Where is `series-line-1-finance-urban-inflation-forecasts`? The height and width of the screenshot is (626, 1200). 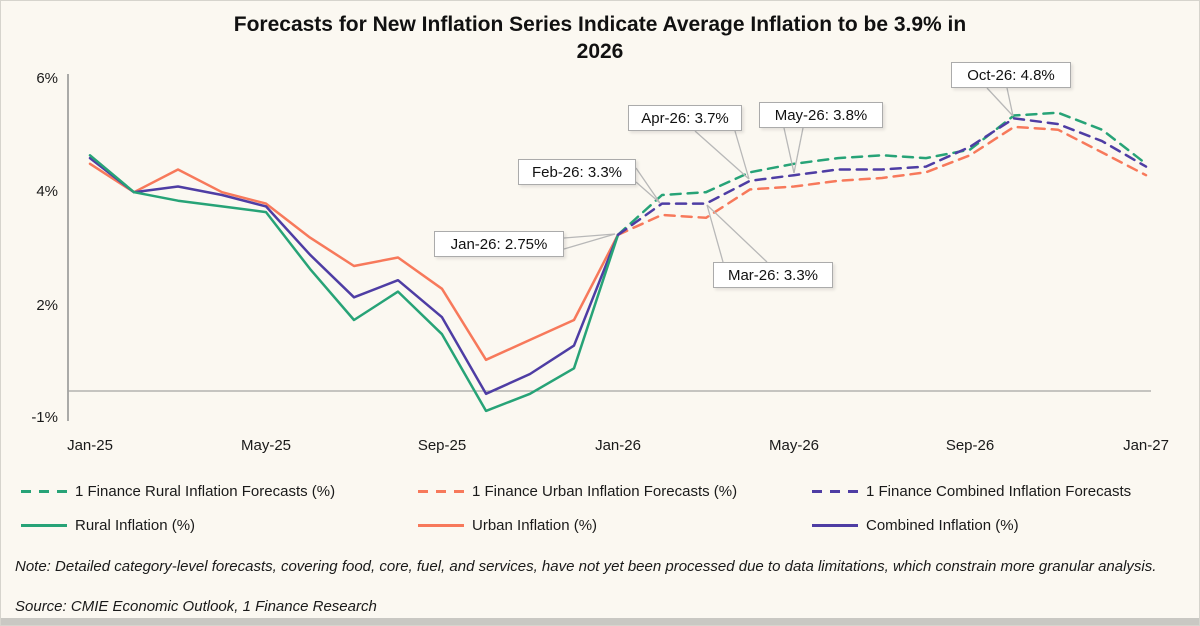 series-line-1-finance-urban-inflation-forecasts is located at coordinates (882, 181).